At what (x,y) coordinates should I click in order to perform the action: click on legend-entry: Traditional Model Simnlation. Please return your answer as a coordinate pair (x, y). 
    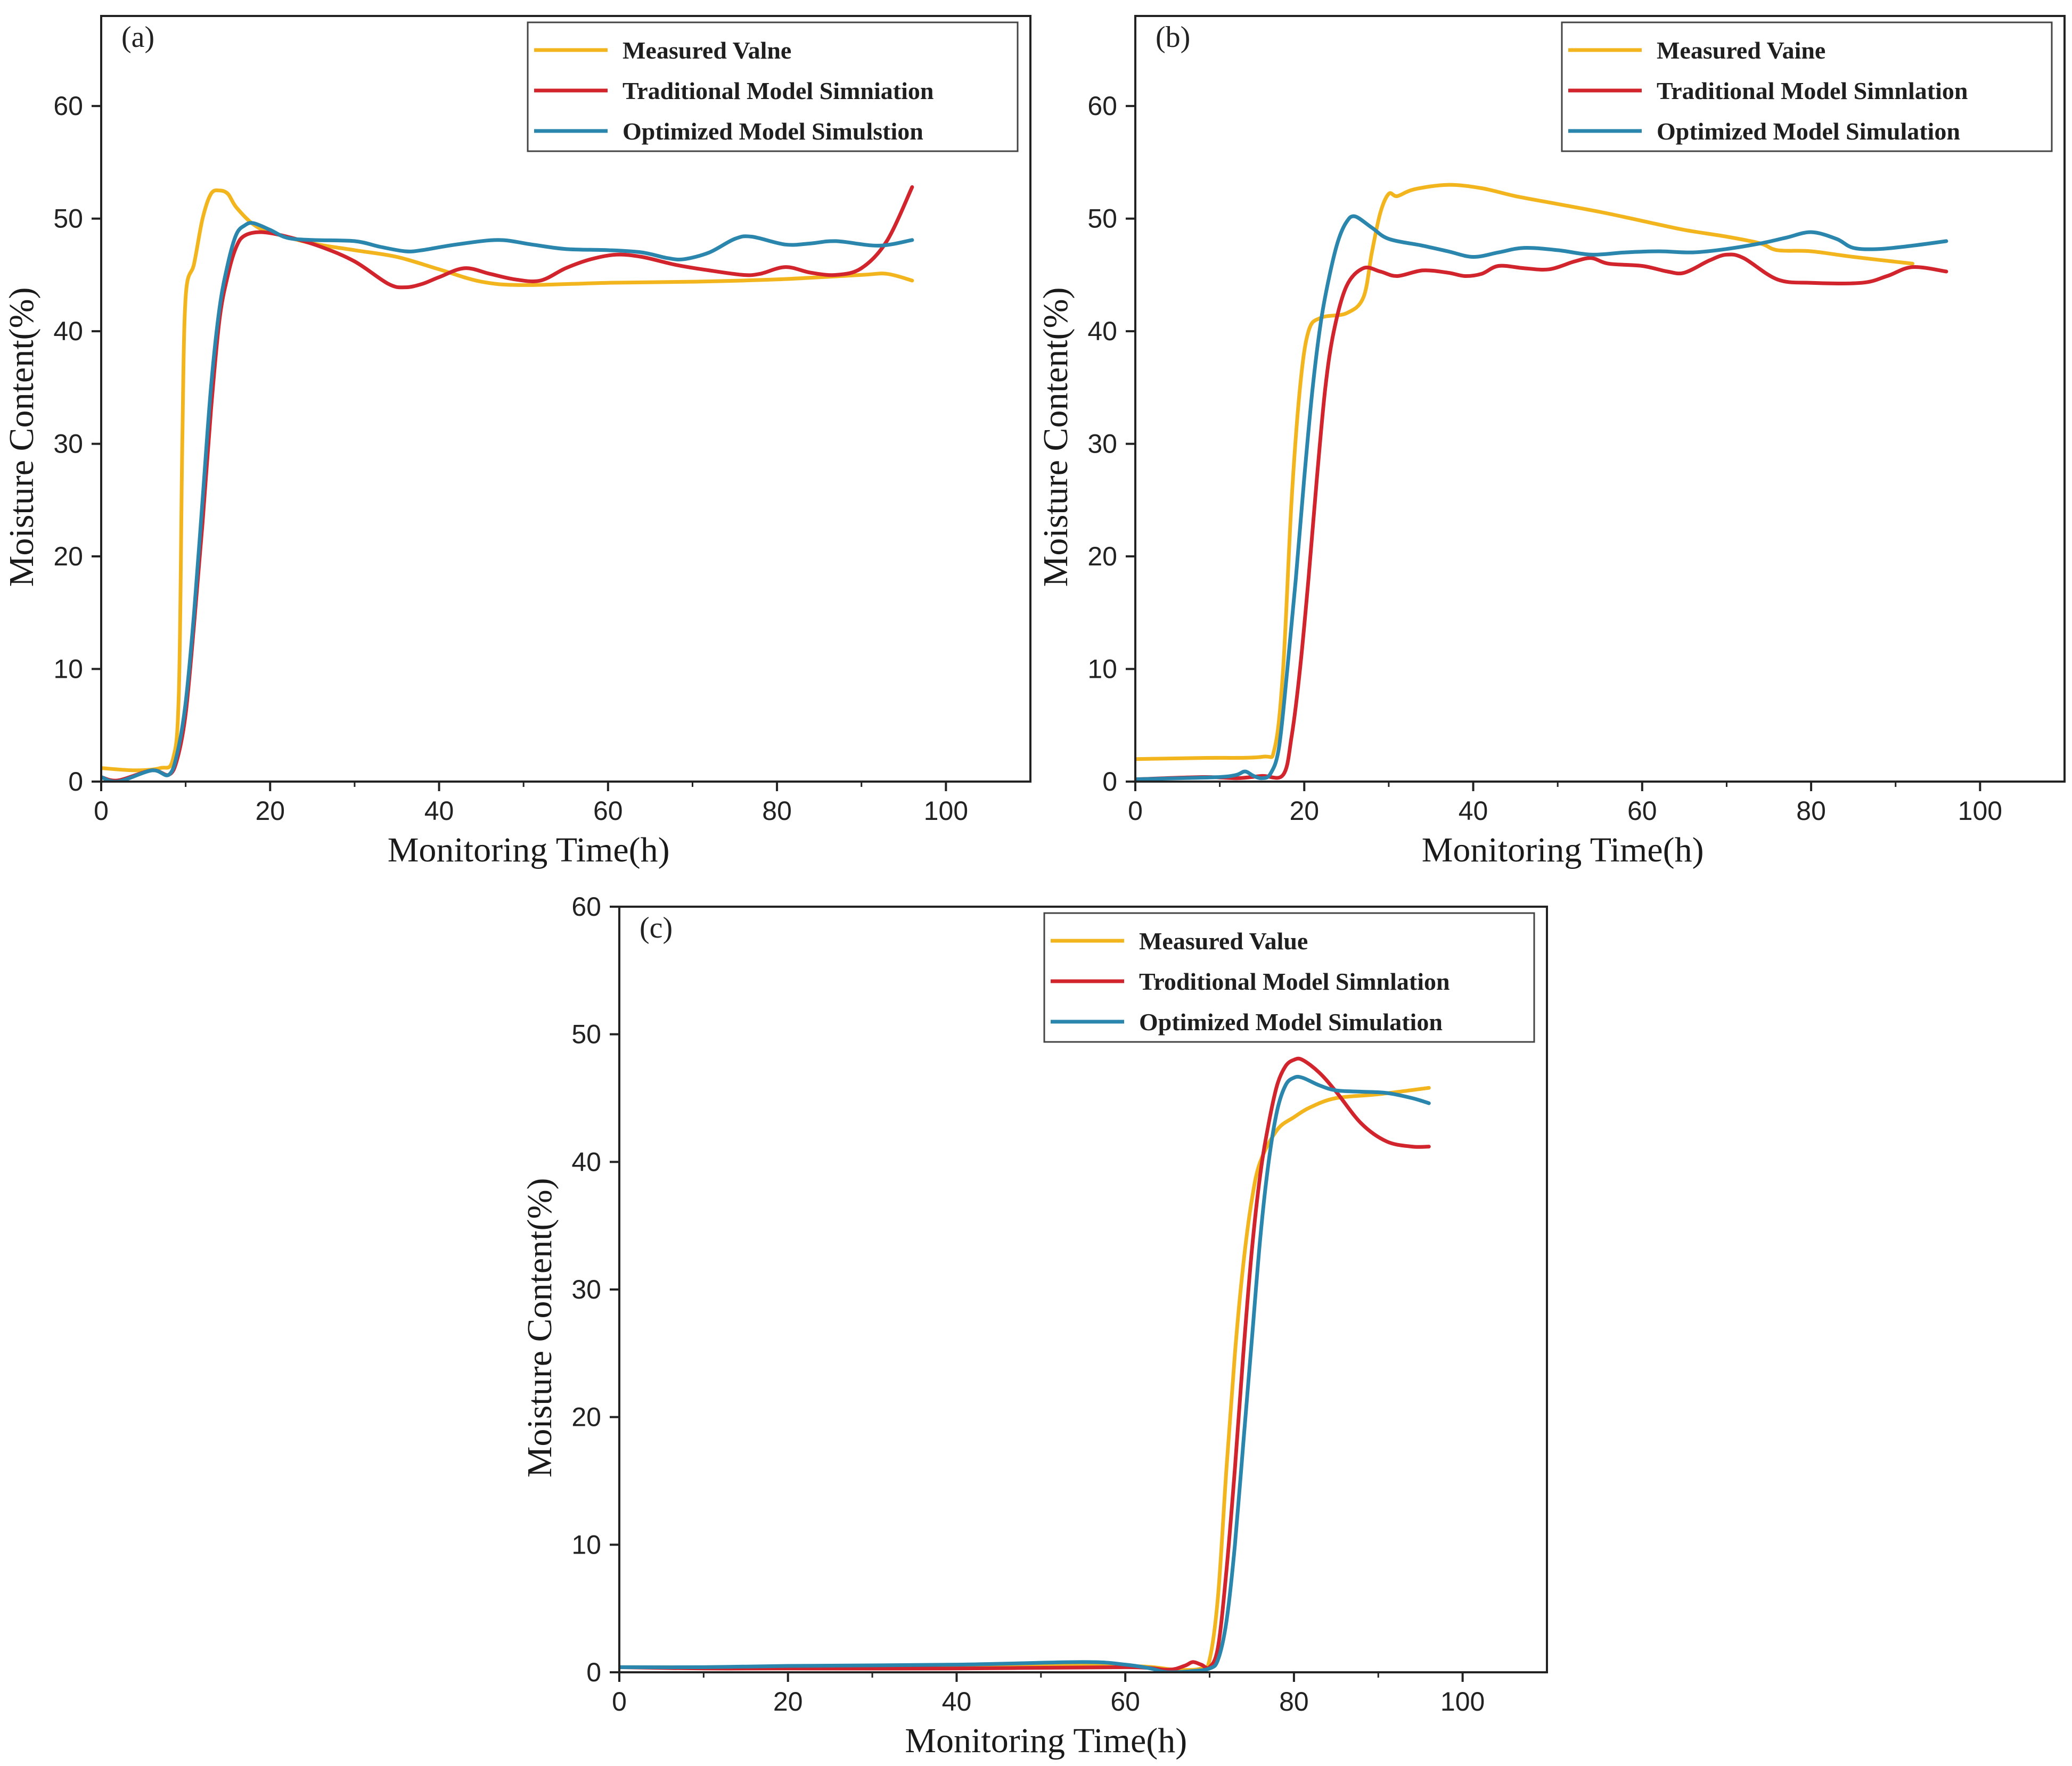
    Looking at the image, I should click on (1813, 90).